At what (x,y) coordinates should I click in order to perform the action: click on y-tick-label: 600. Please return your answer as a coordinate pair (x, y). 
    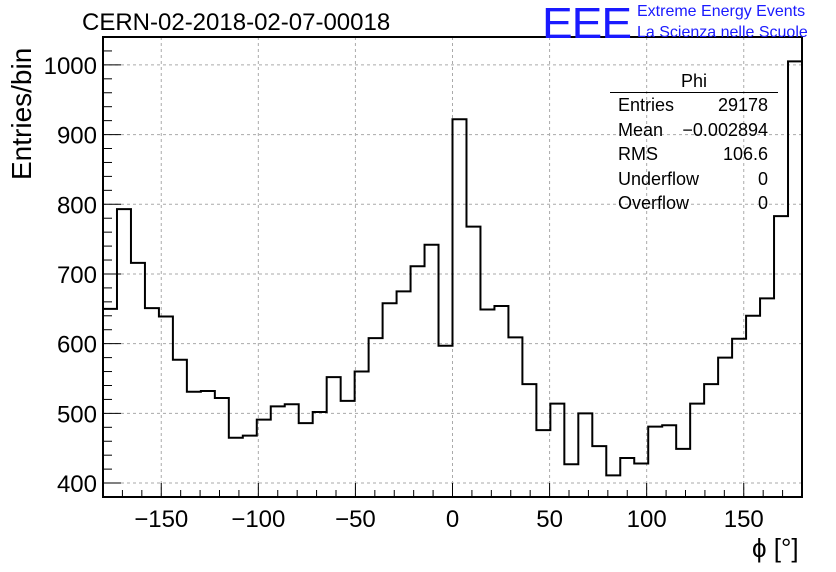
    Looking at the image, I should click on (77, 345).